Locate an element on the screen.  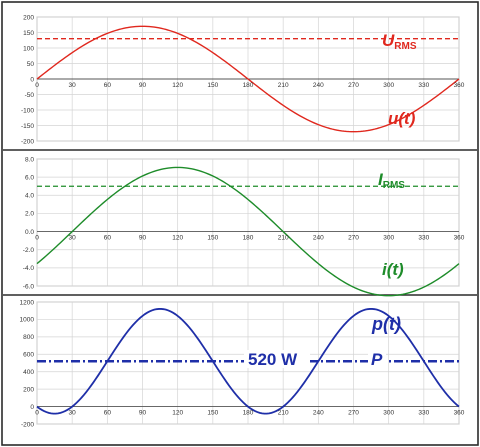
power-value-label: 520 W is located at coordinates (273, 359).